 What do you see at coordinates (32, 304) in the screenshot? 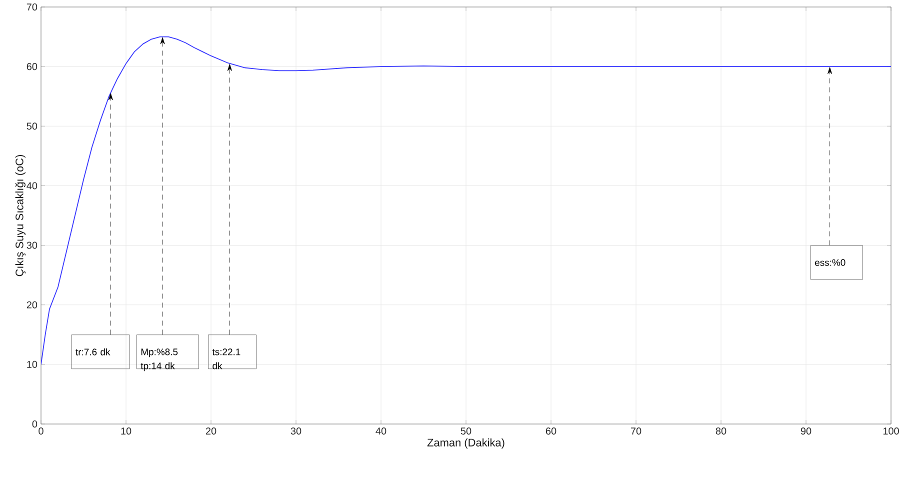
I see `y-tick-label: 20` at bounding box center [32, 304].